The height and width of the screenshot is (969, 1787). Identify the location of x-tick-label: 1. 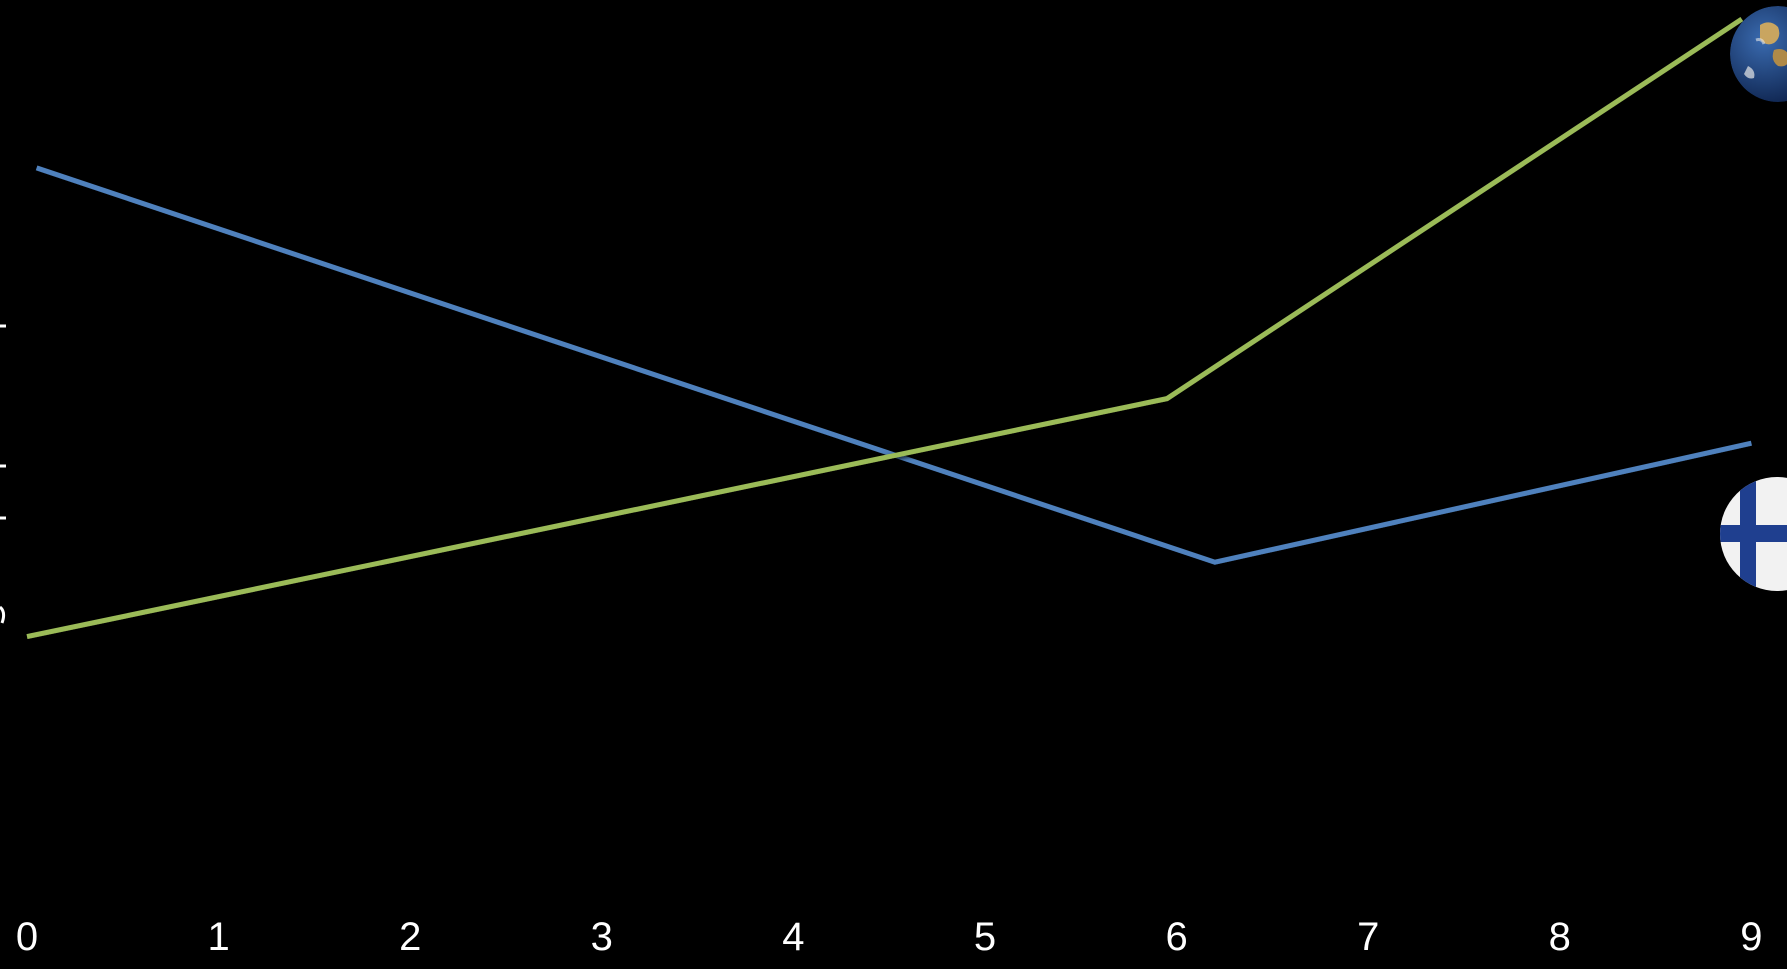
(218, 937).